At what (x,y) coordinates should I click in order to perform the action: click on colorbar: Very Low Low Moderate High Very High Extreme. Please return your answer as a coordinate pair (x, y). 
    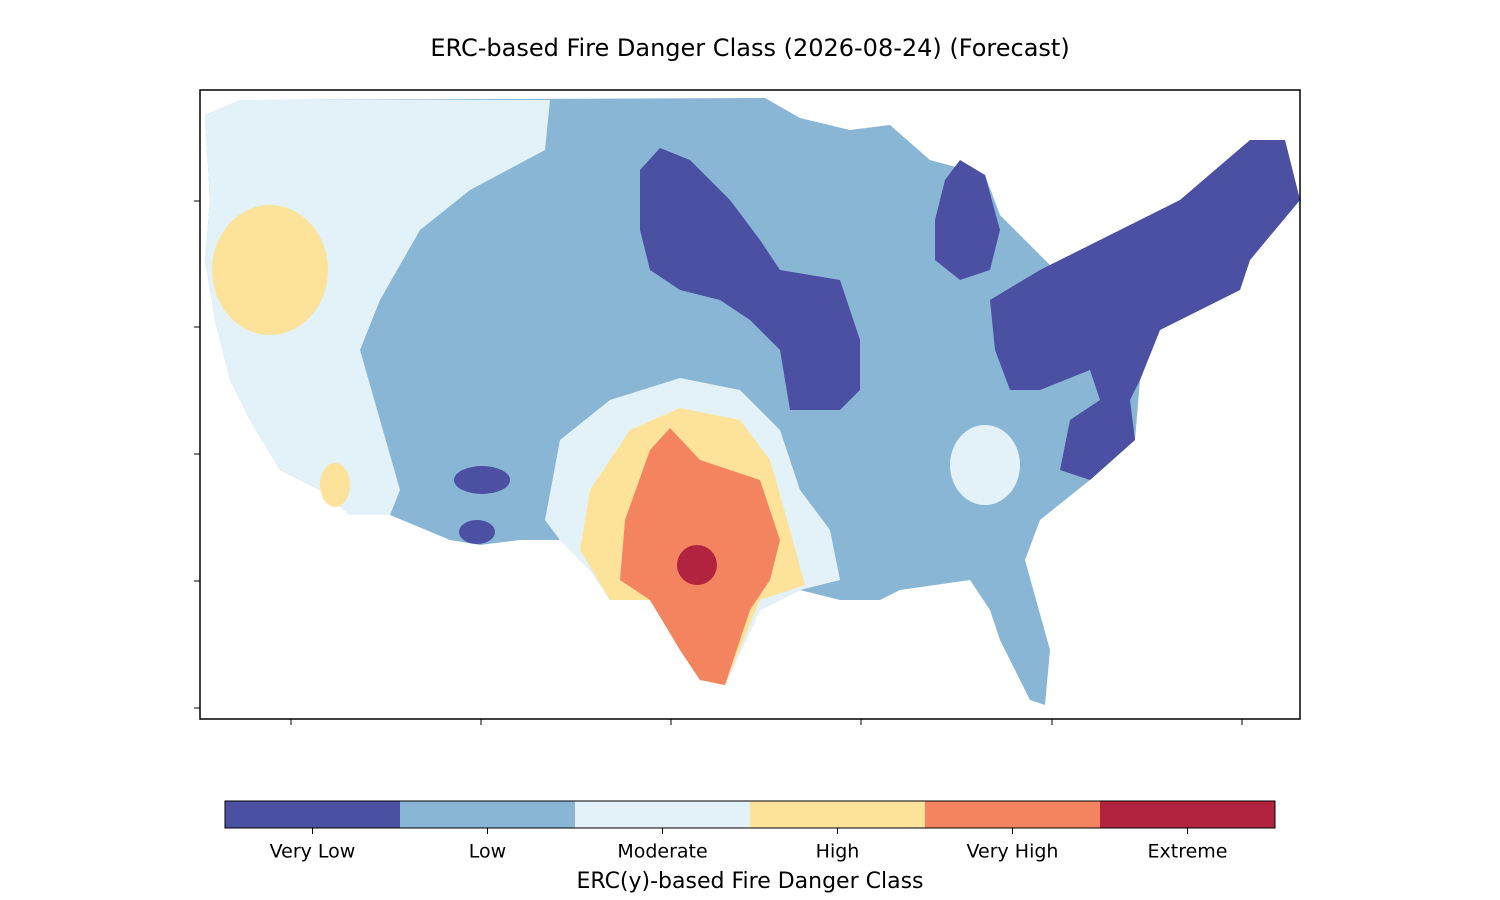
    Looking at the image, I should click on (750, 831).